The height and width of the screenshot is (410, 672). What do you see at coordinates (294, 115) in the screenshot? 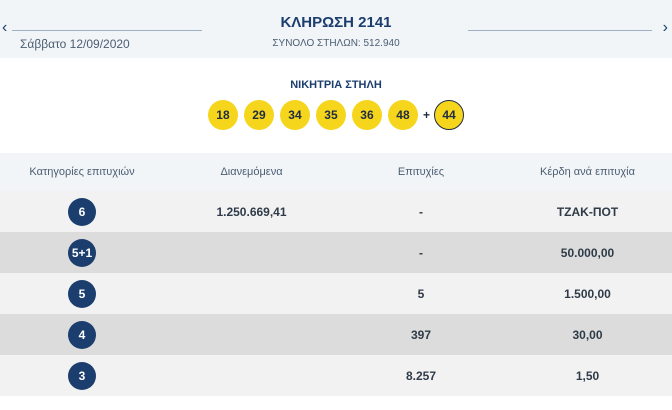
I see `winning-number-ball: 34` at bounding box center [294, 115].